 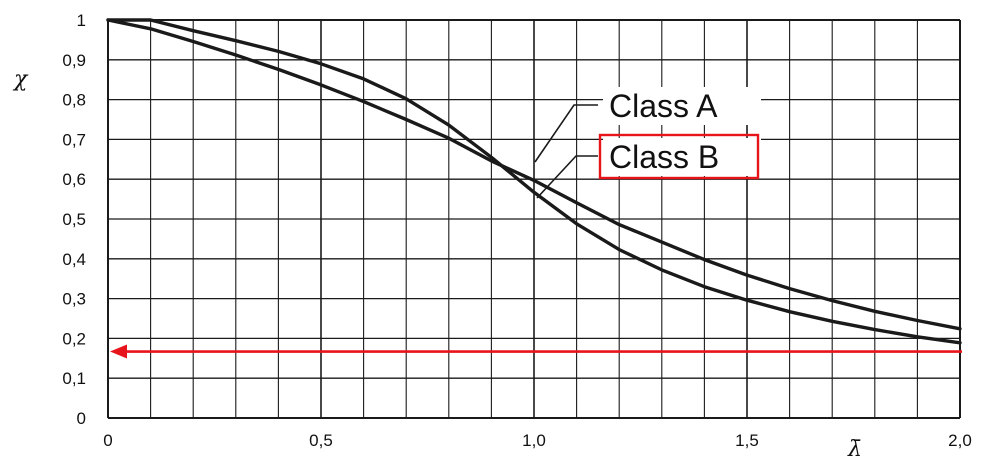 I want to click on x-tick-label: 1,5, so click(x=747, y=440).